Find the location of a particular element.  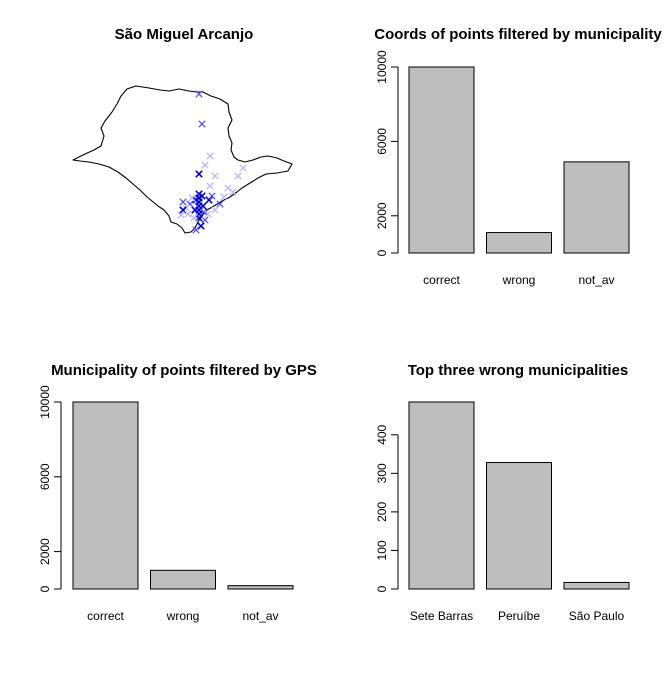

state-outline is located at coordinates (182, 159).